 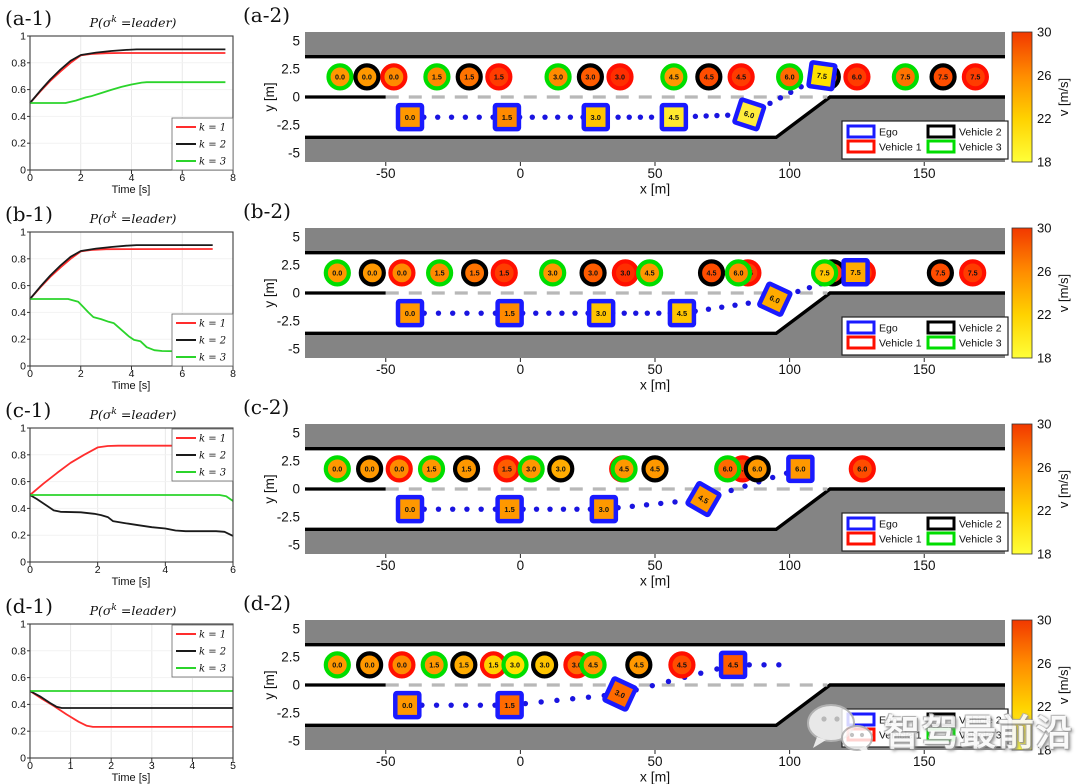 I want to click on svg-text: -2.5, so click(x=288, y=321).